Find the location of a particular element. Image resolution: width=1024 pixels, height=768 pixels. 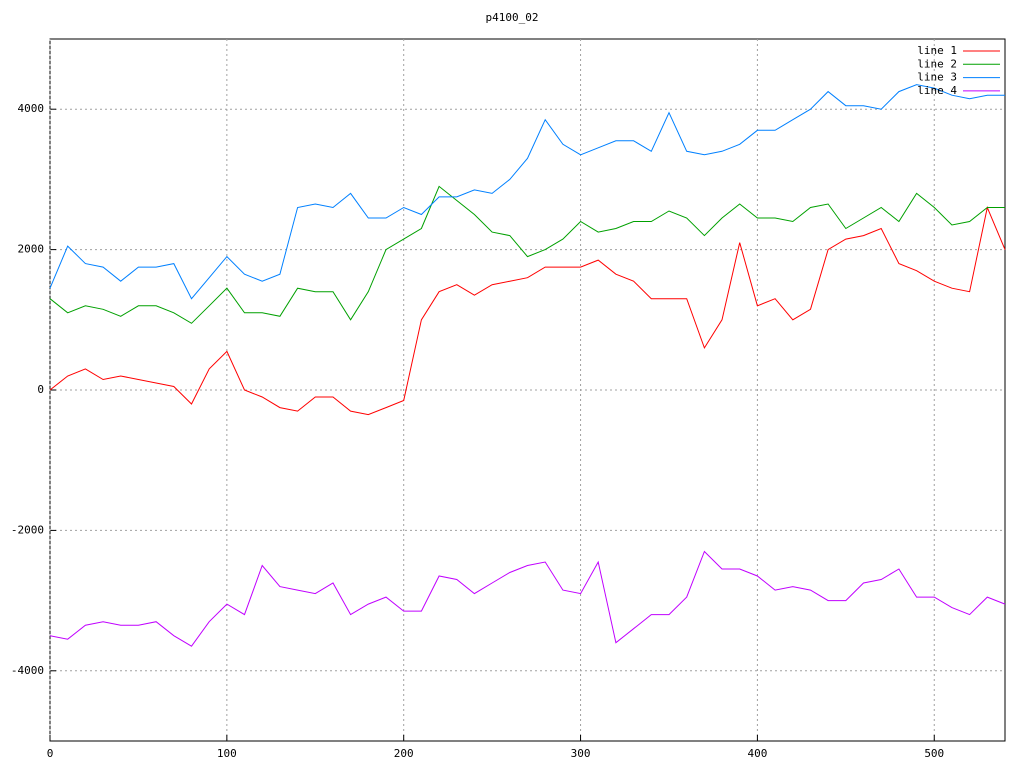

series-line is located at coordinates (527, 598).